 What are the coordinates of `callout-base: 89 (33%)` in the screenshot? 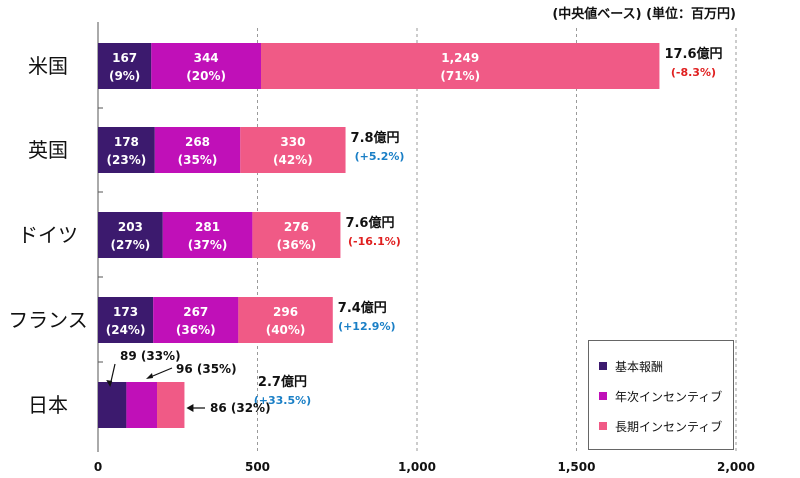 It's located at (150, 356).